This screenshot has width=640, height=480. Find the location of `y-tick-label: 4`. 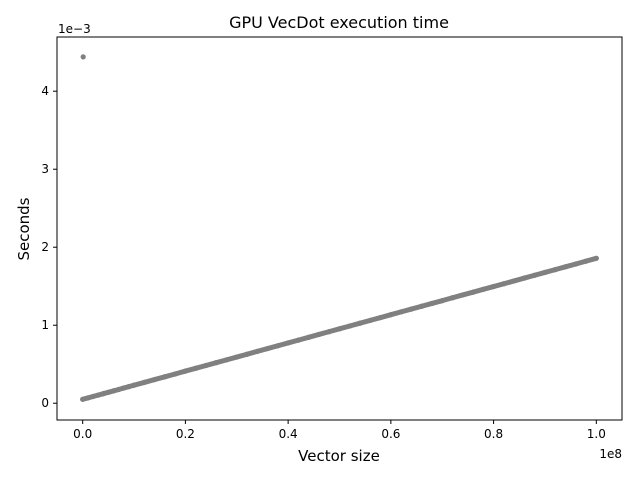

y-tick-label: 4 is located at coordinates (45, 91).